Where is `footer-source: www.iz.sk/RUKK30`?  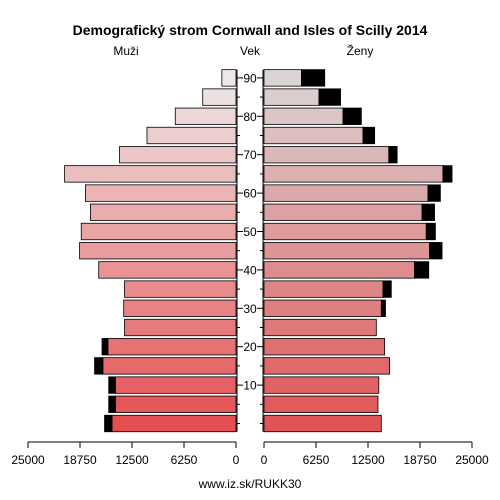 footer-source: www.iz.sk/RUKK30 is located at coordinates (250, 484).